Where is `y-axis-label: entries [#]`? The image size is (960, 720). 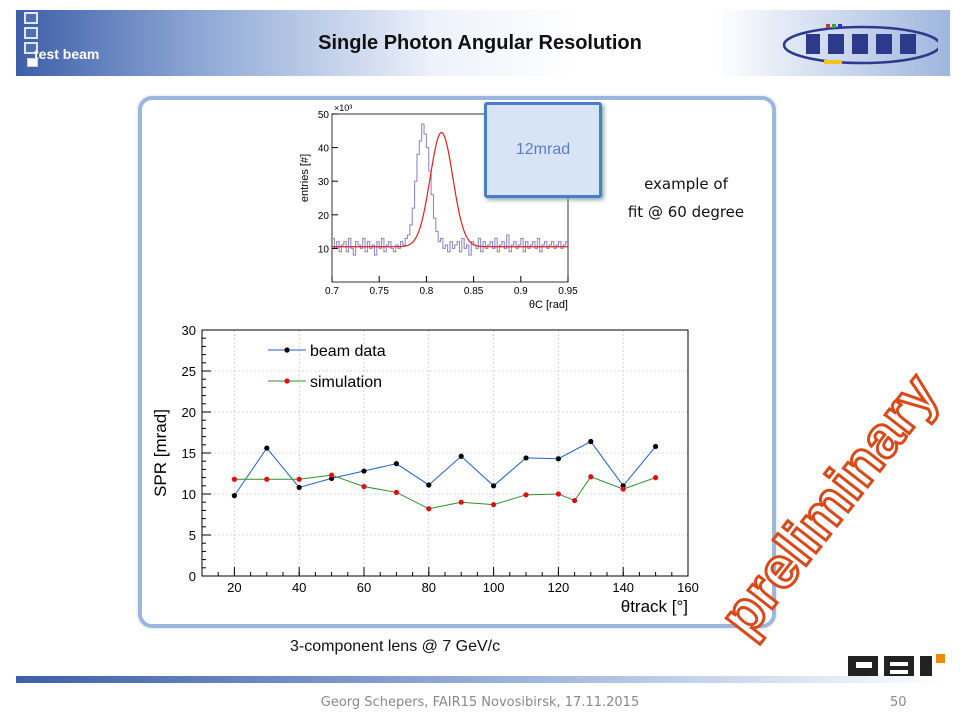 y-axis-label: entries [#] is located at coordinates (305, 178).